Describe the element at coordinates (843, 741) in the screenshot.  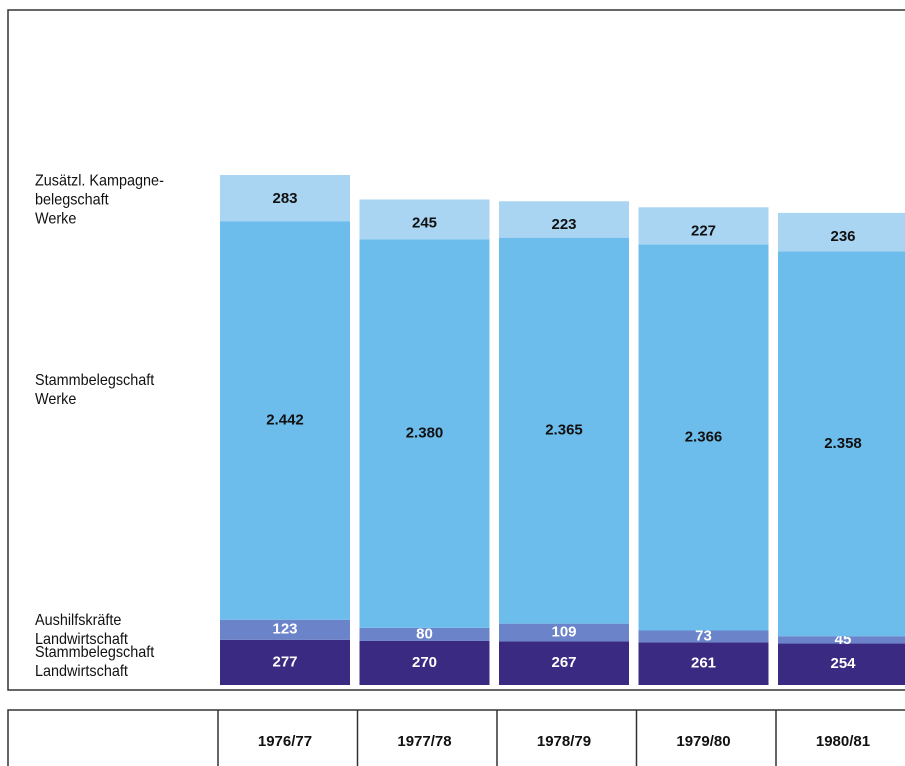
I see `category-label: 1980/81` at that location.